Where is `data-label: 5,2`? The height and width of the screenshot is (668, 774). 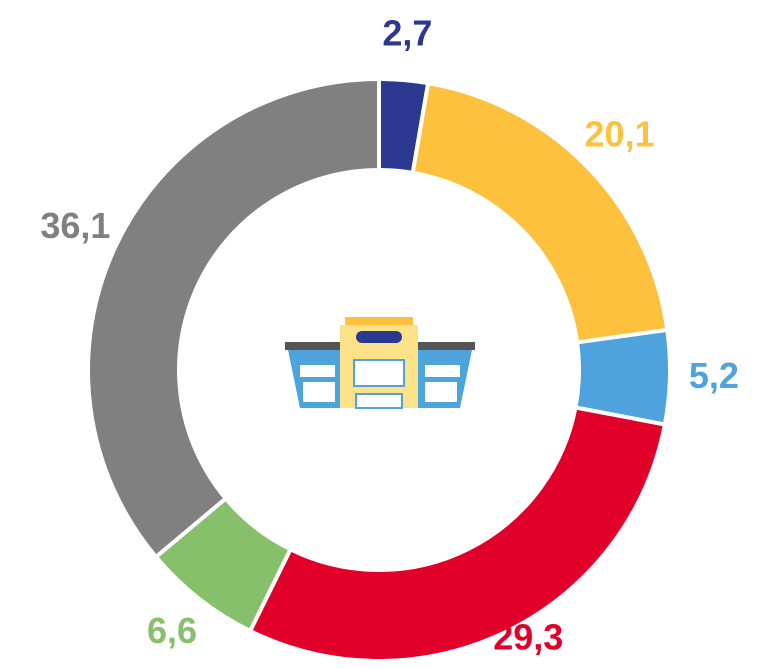
data-label: 5,2 is located at coordinates (714, 375).